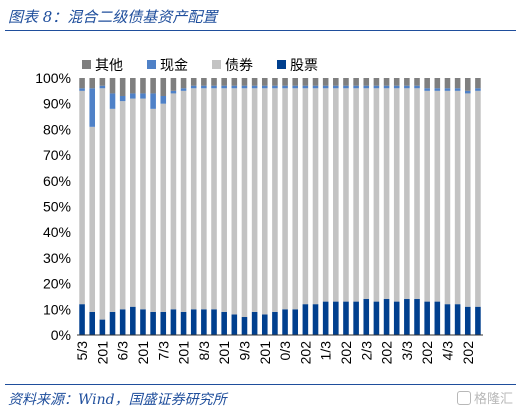  What do you see at coordinates (447, 351) in the screenshot?
I see `x-tick-label: 4/3` at bounding box center [447, 351].